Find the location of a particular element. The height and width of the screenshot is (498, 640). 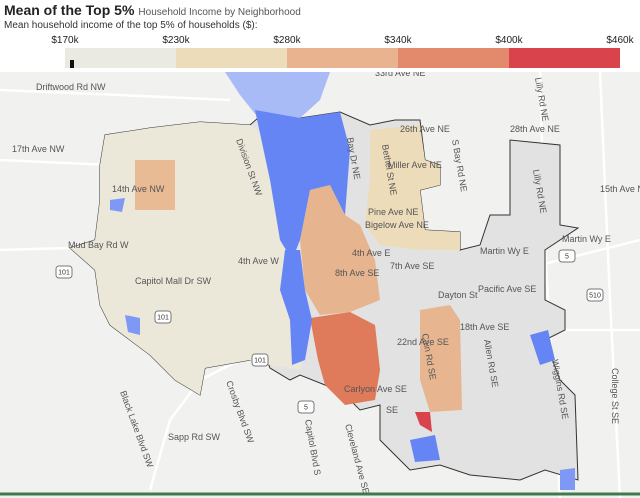

northwest-neighborhood is located at coordinates (155, 185).